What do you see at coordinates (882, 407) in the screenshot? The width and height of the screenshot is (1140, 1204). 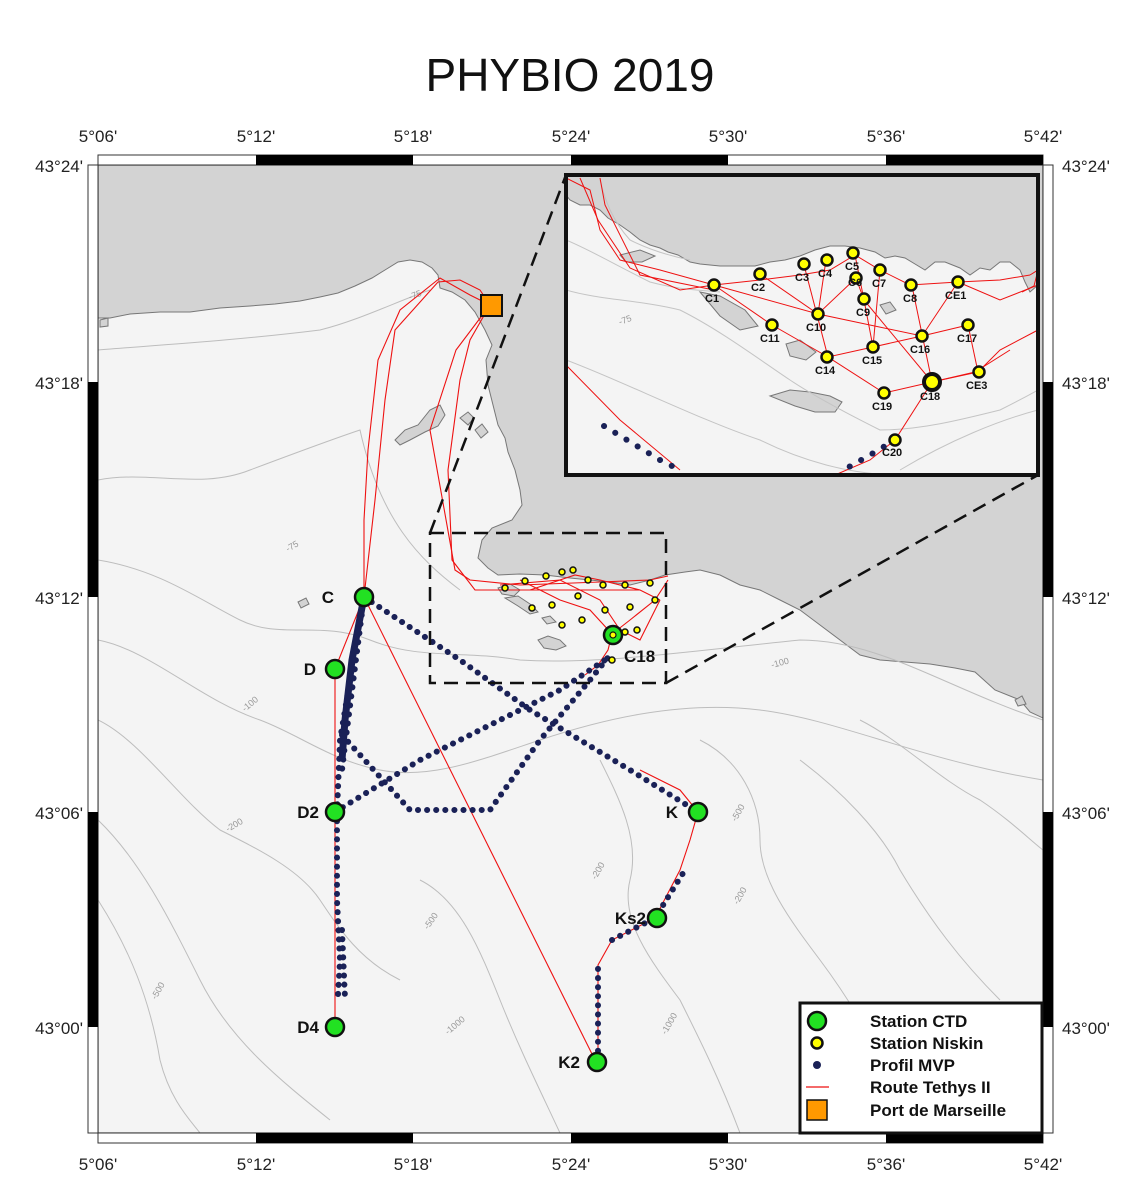 I see `niskin-label: C19` at bounding box center [882, 407].